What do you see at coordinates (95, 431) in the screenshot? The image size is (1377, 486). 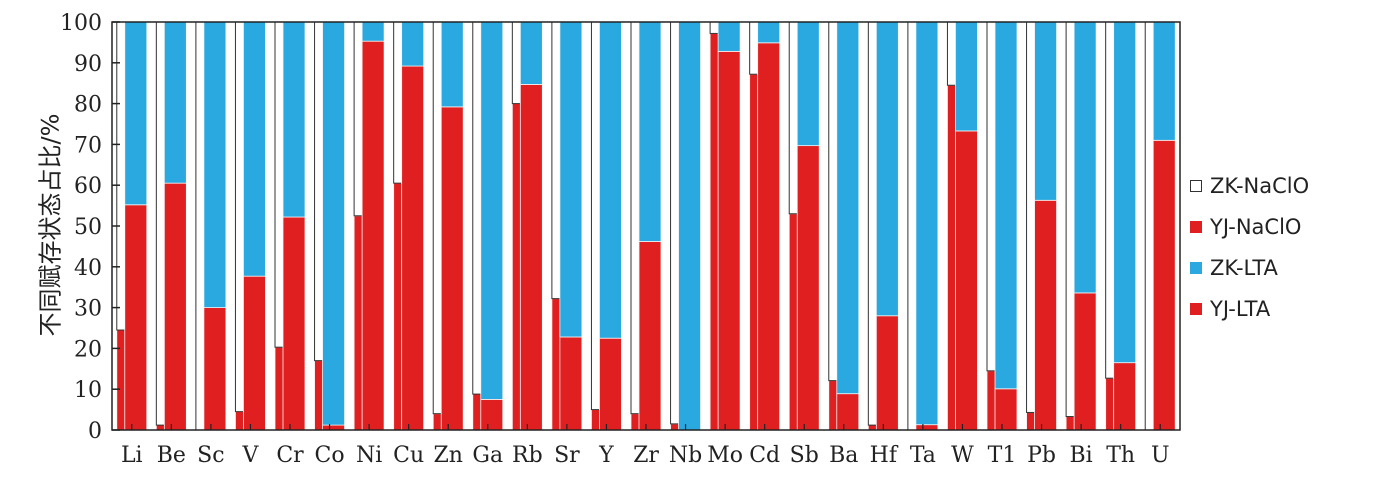 I see `y-tick-label-0: 0` at bounding box center [95, 431].